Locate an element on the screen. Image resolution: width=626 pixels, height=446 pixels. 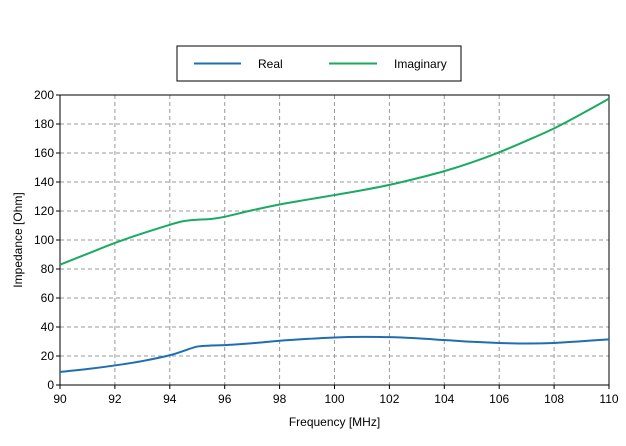
x-tick-label: 94 is located at coordinates (170, 399).